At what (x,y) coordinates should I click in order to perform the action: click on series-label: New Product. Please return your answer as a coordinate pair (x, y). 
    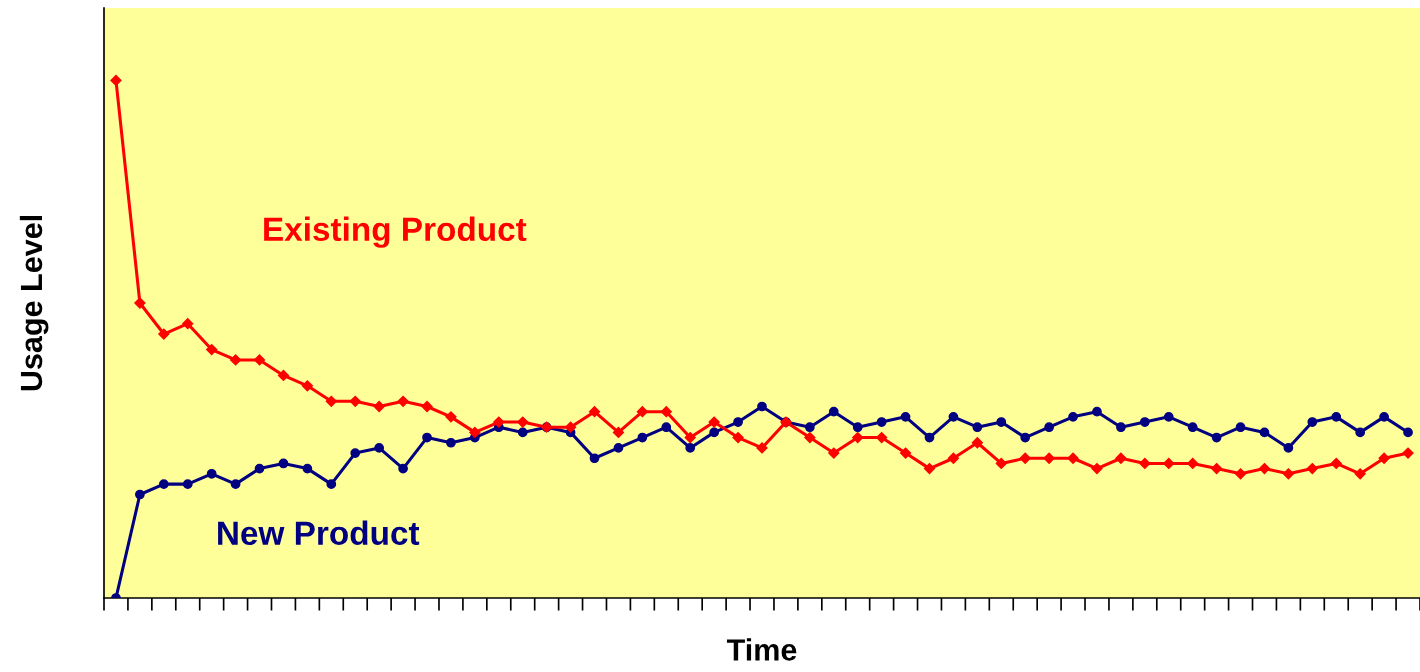
    Looking at the image, I should click on (319, 532).